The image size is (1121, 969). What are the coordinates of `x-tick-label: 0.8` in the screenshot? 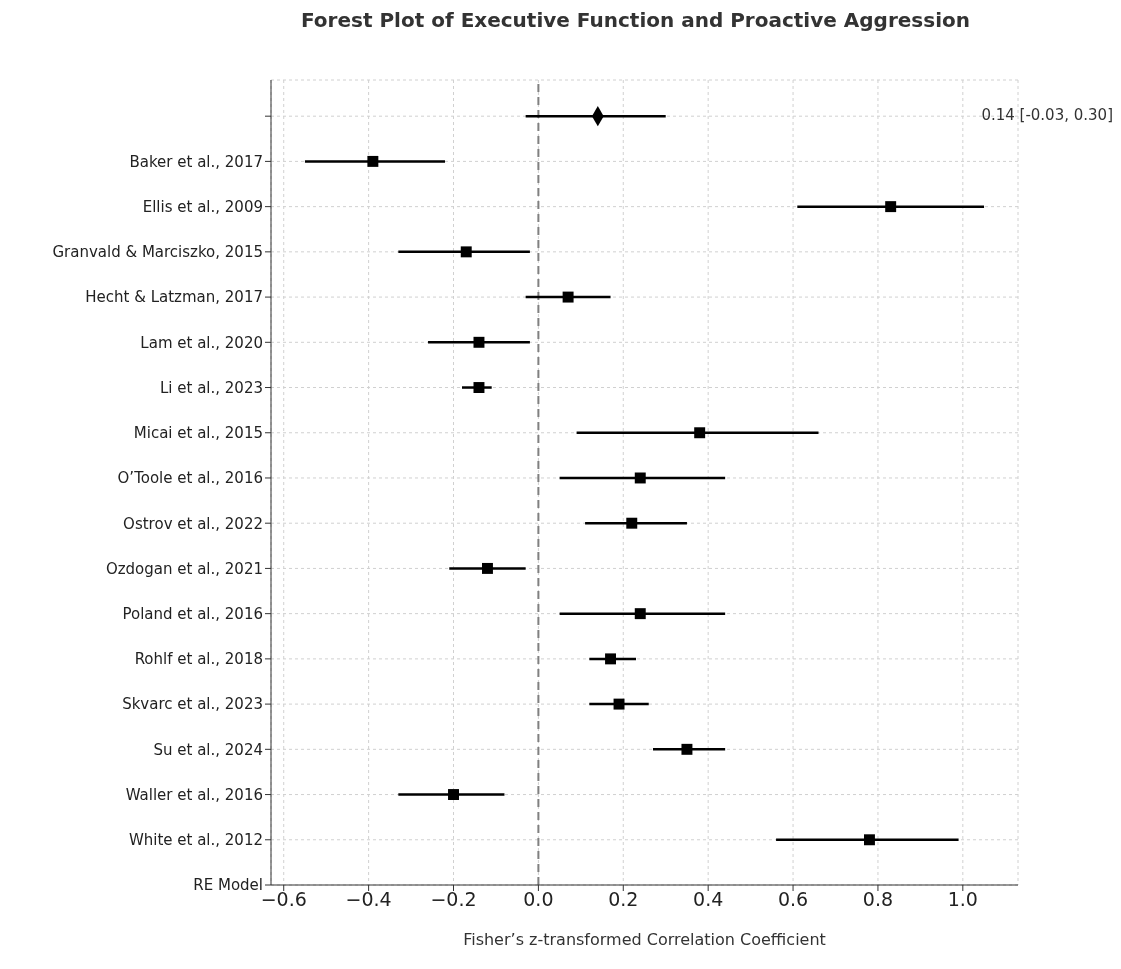 It's located at (878, 899).